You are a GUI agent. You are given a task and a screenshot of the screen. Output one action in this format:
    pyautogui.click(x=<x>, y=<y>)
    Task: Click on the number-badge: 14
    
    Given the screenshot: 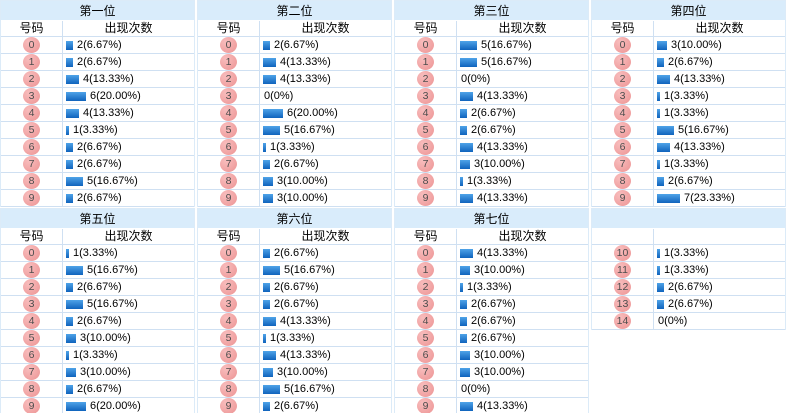 What is the action you would take?
    pyautogui.click(x=622, y=321)
    